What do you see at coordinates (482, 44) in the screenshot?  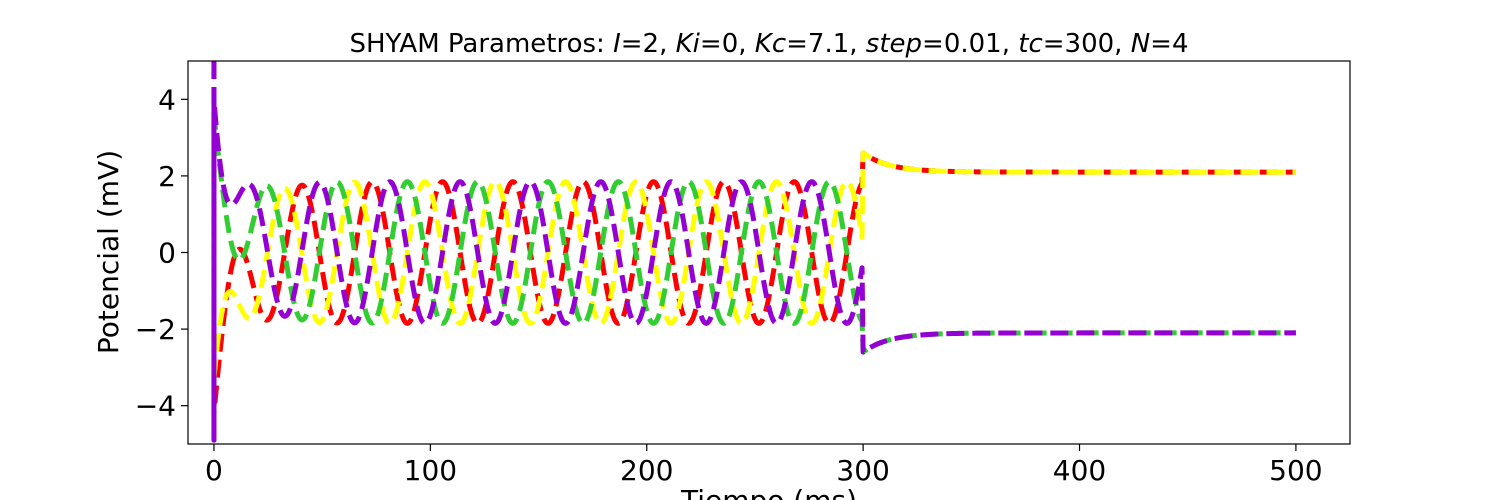 I see `title-prefix: SHYAM Parametros:` at bounding box center [482, 44].